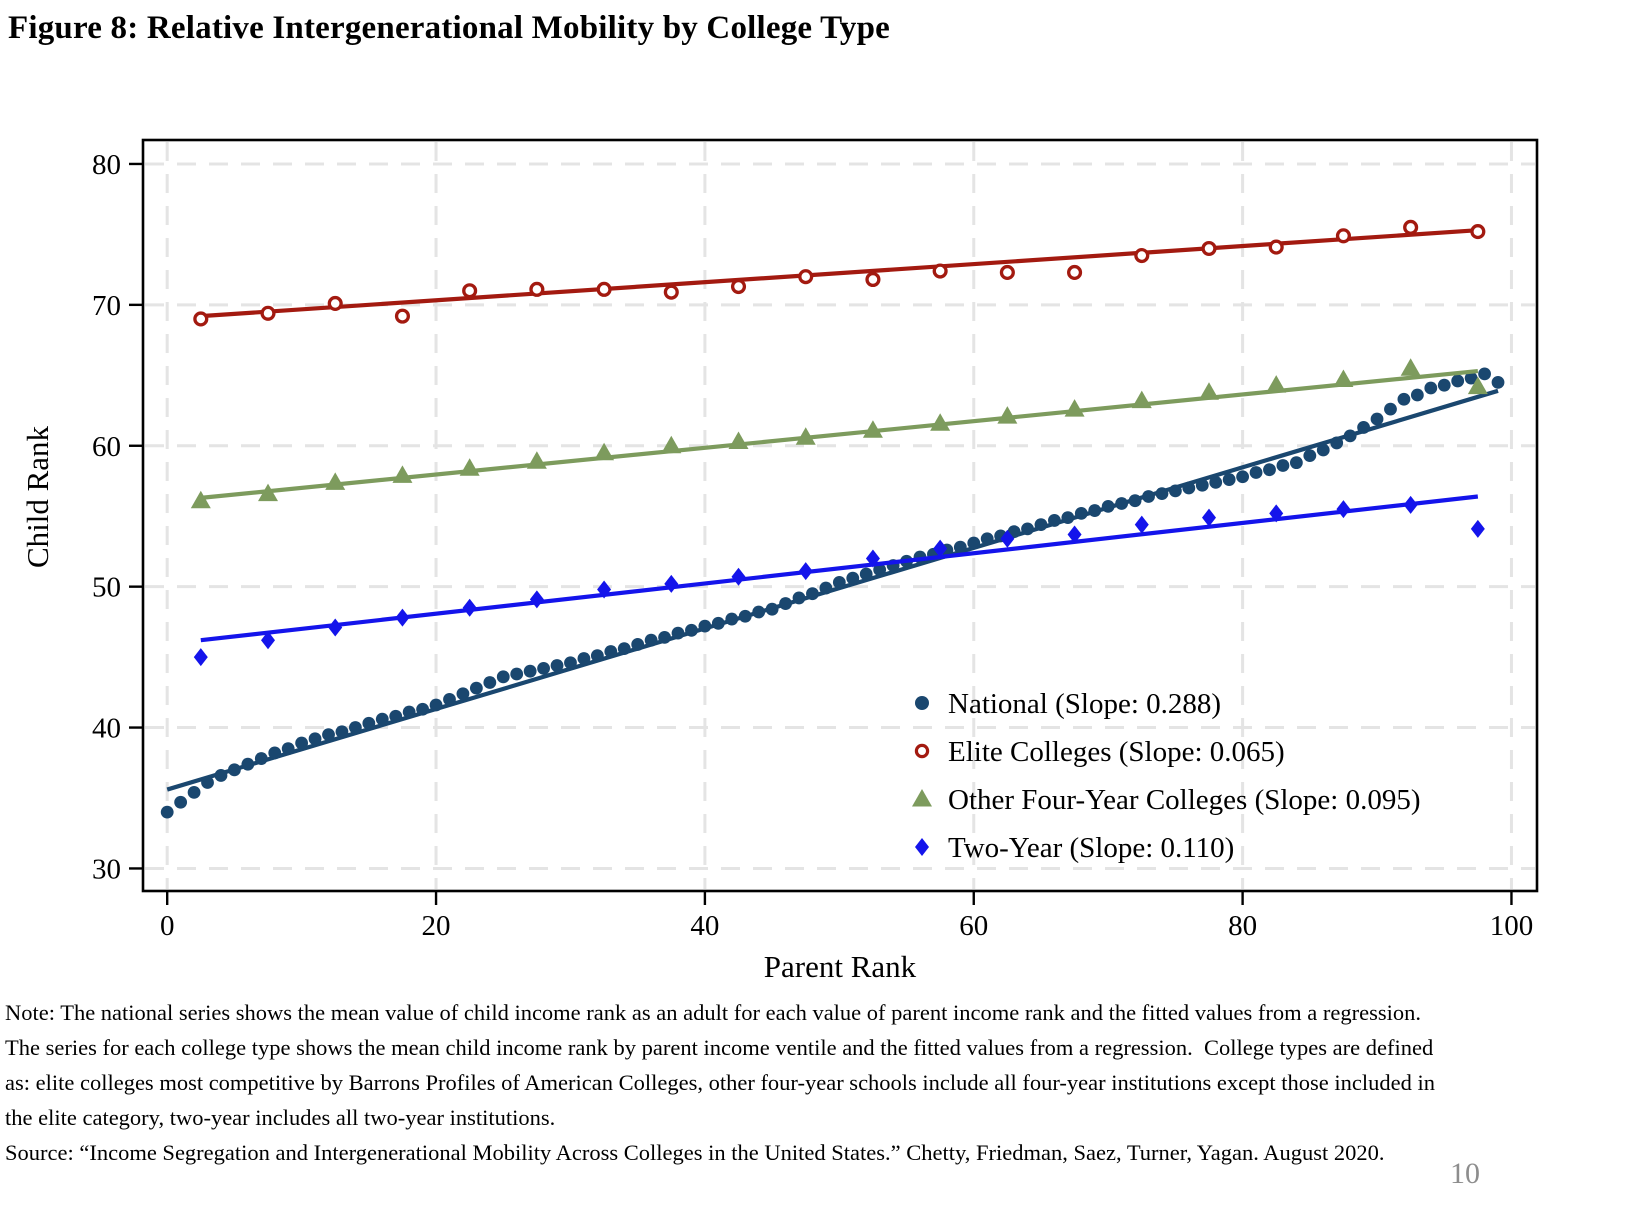 The image size is (1641, 1224). Describe the element at coordinates (1184, 800) in the screenshot. I see `legend-label: Other Four-Year Colleges (Slope: 0.095)` at that location.